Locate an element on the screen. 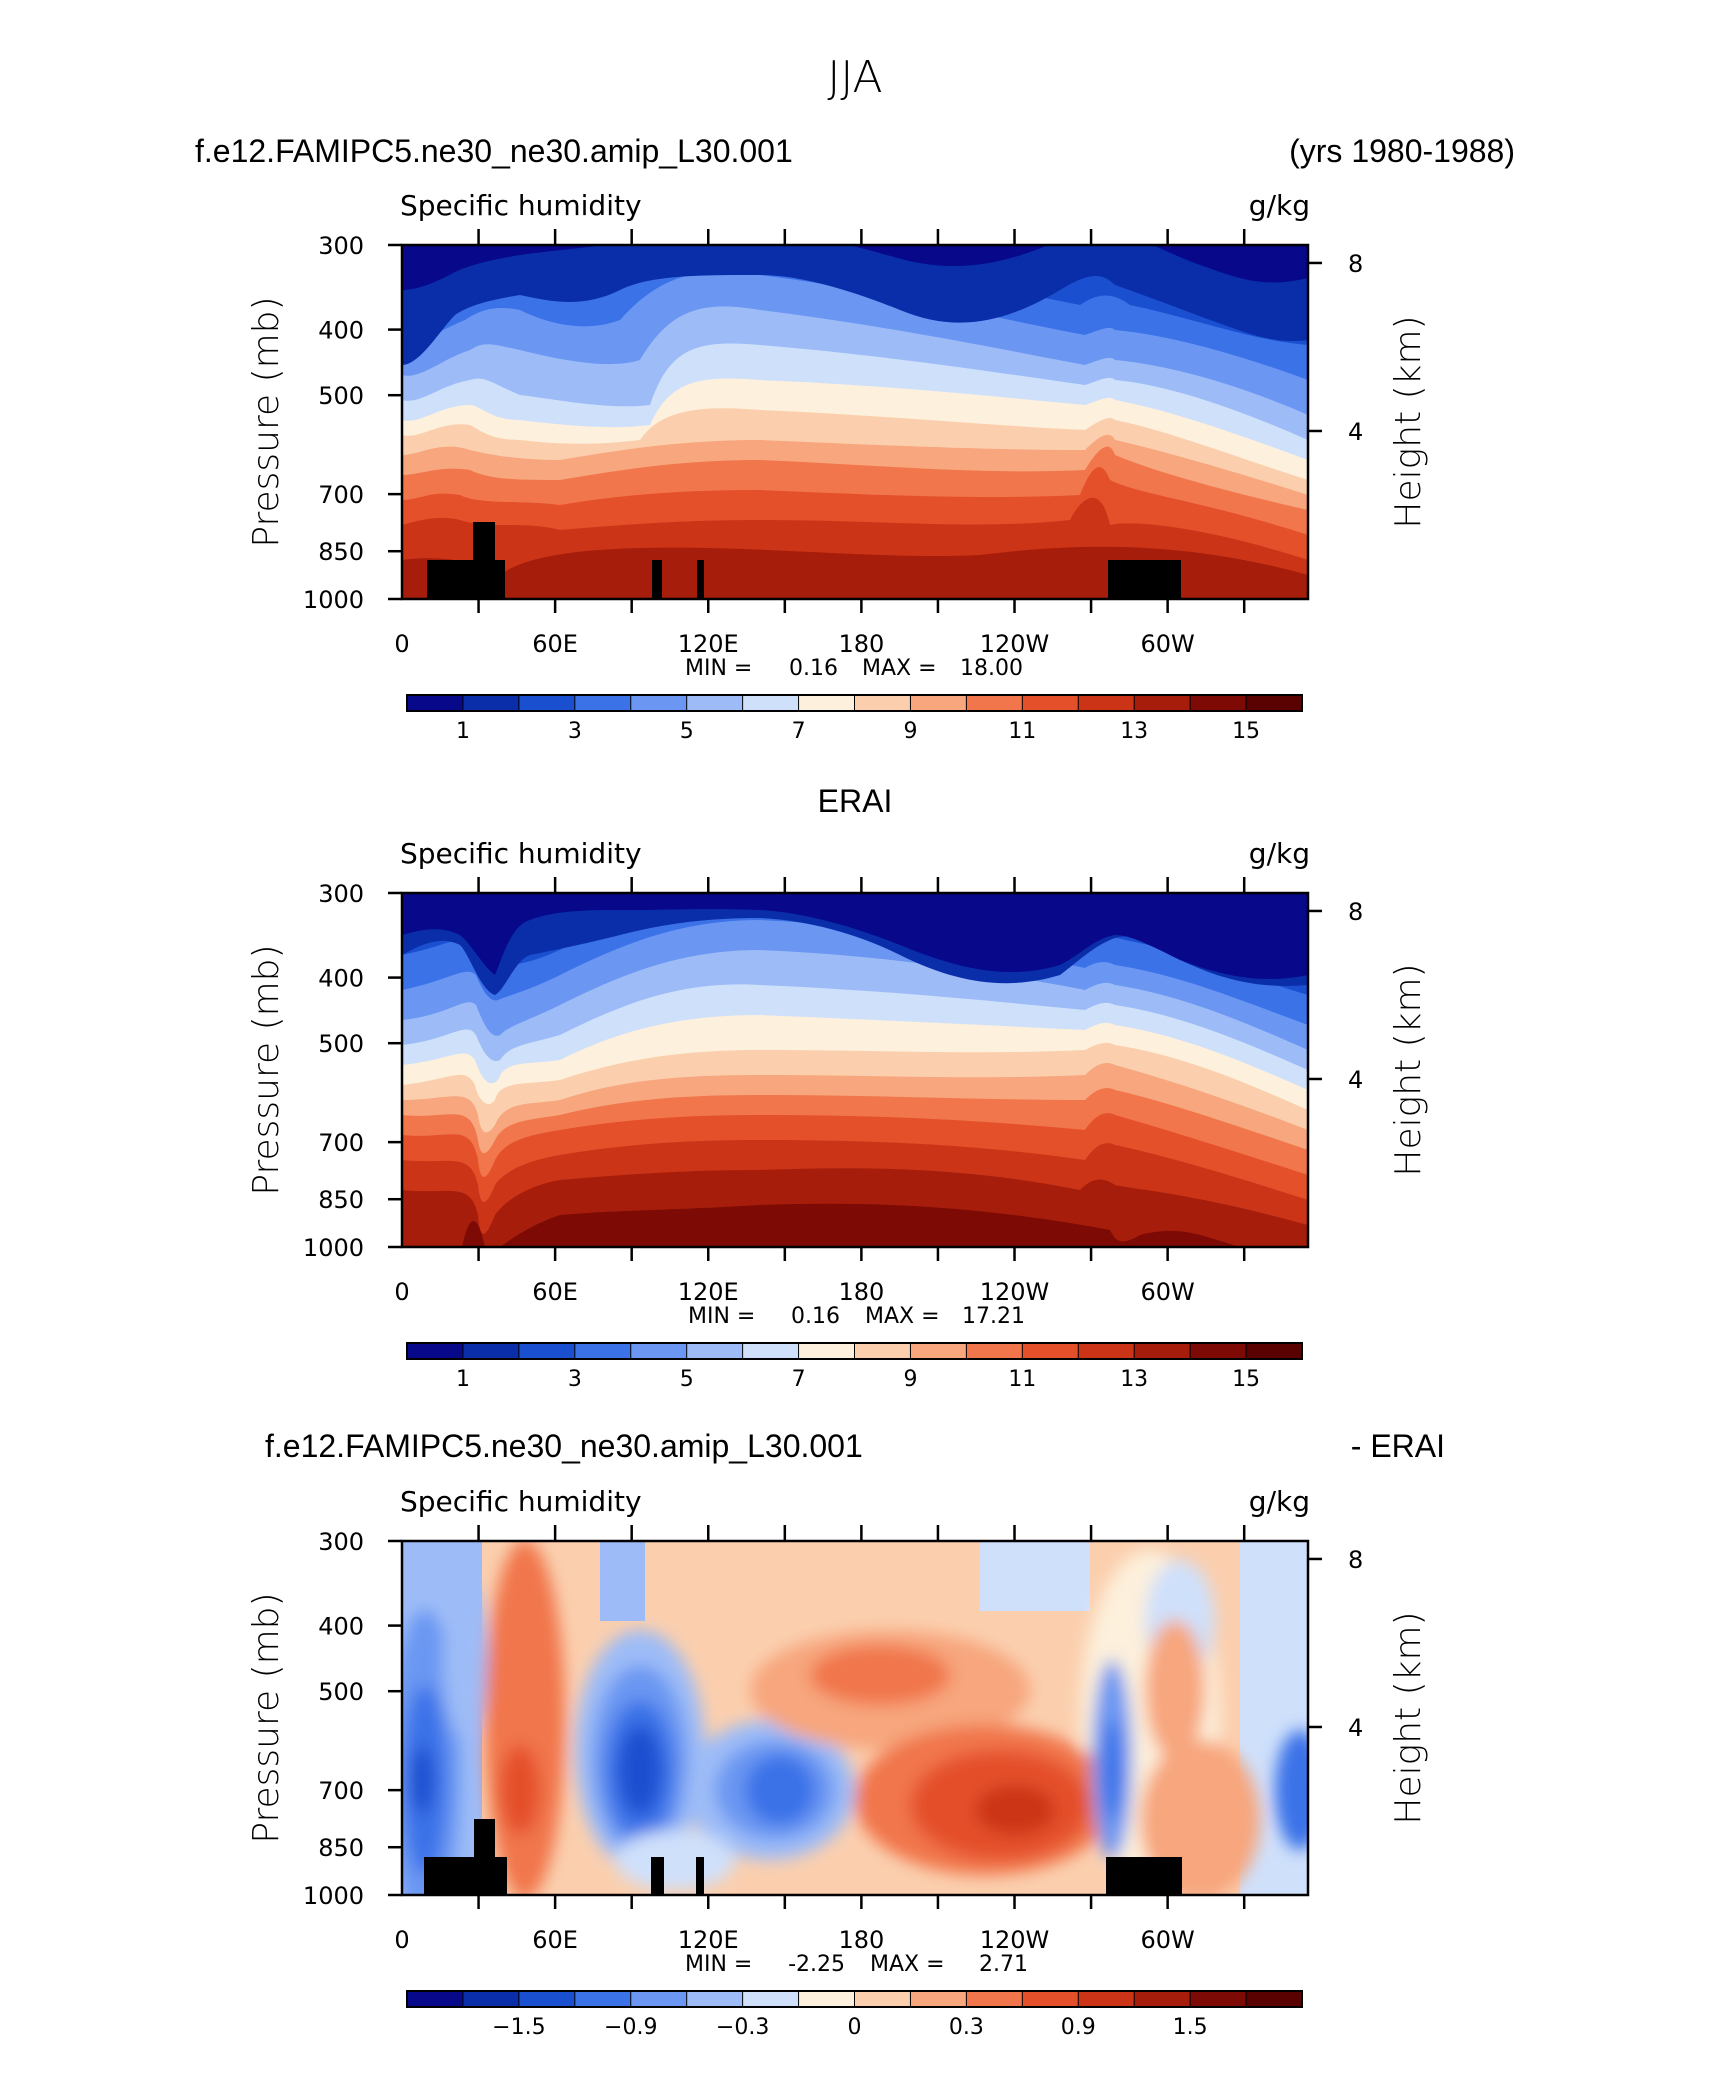 This screenshot has width=1710, height=2078. obs-x-tick-label: 120E is located at coordinates (708, 1292).